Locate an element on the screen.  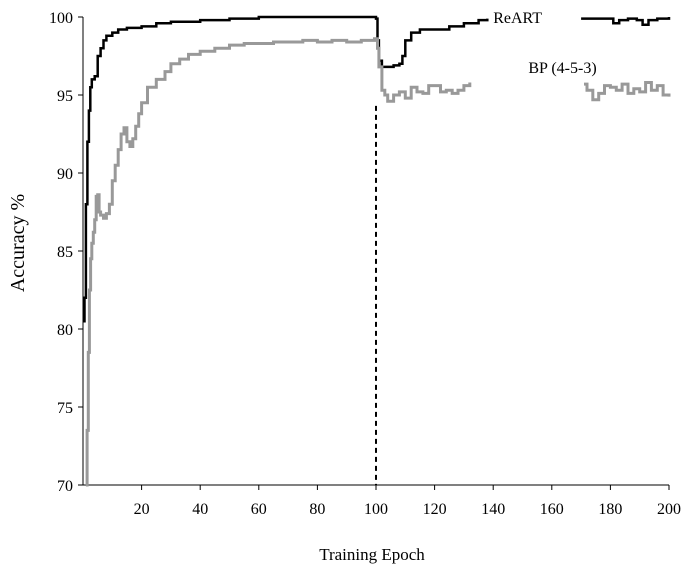
x-tick-label: 80 is located at coordinates (317, 509).